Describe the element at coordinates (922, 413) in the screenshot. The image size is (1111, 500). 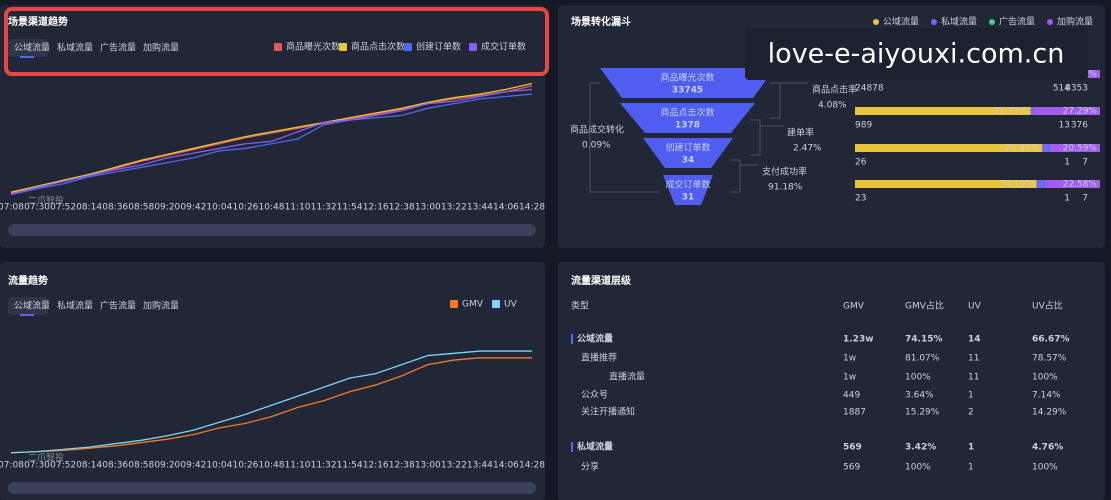
I see `table-cell: 15.29%` at that location.